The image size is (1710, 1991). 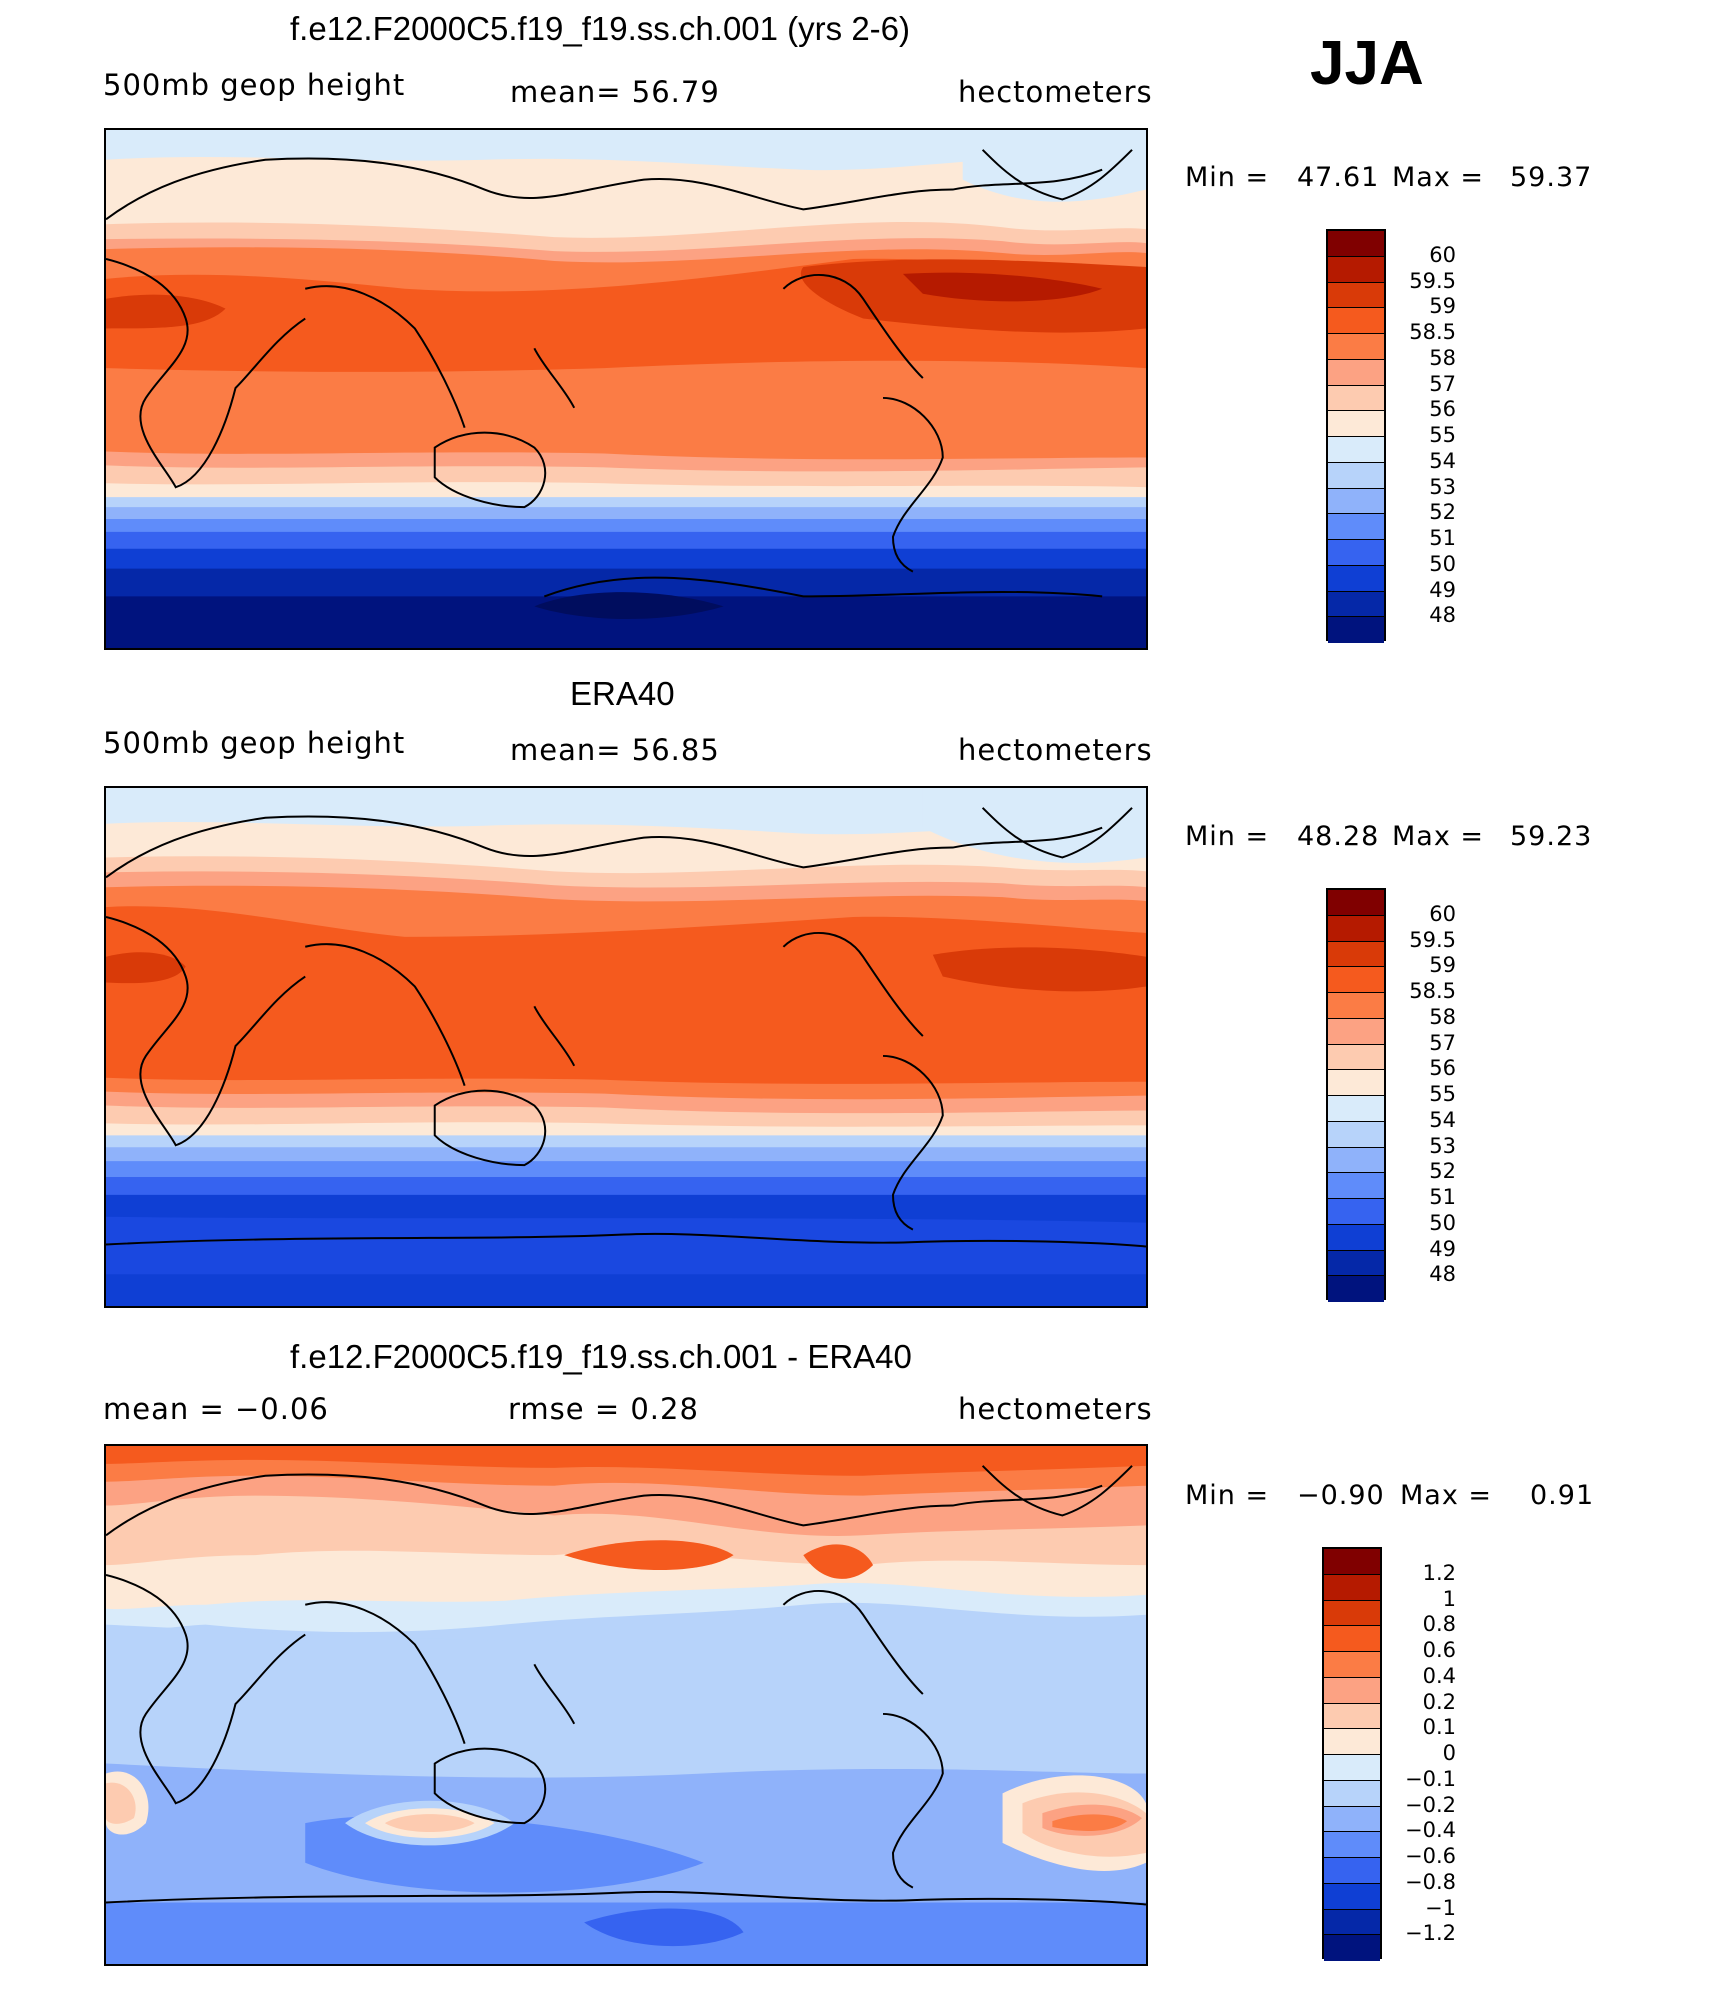 What do you see at coordinates (1367, 63) in the screenshot?
I see `season-label: JJA` at bounding box center [1367, 63].